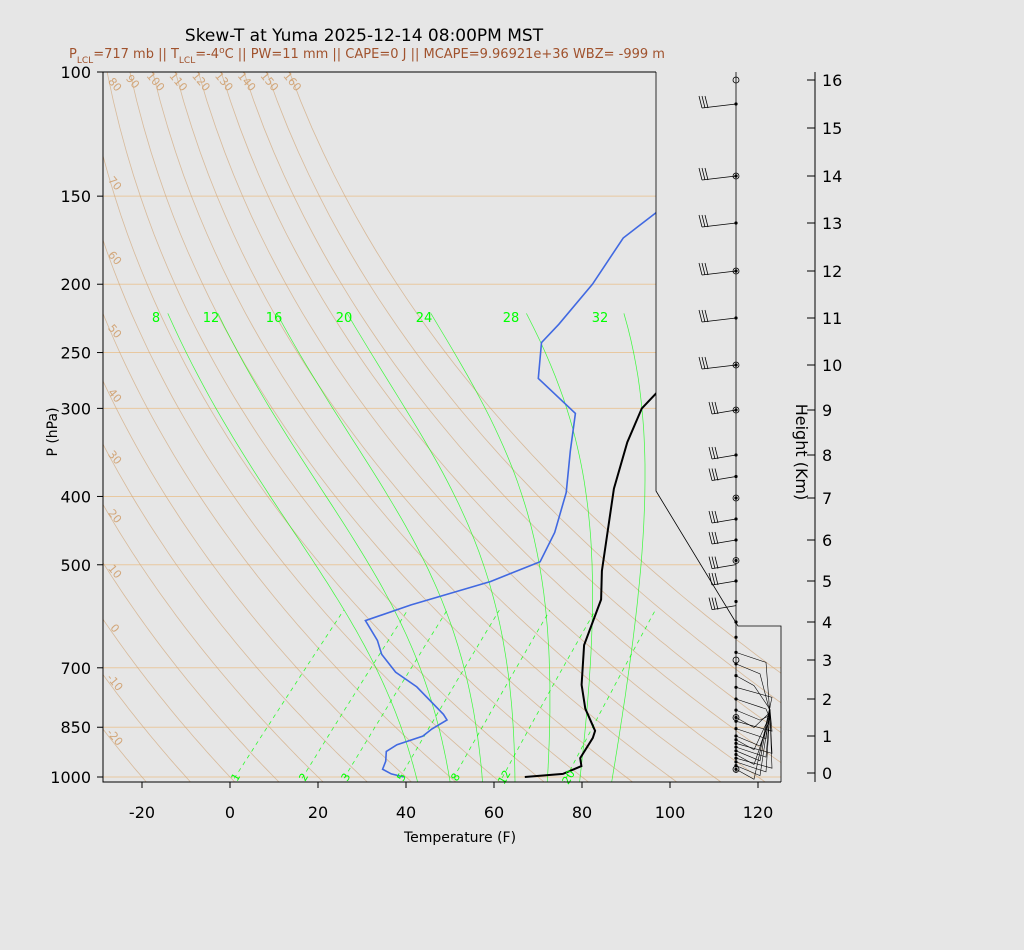 This screenshot has height=950, width=1024. Describe the element at coordinates (832, 318) in the screenshot. I see `height-tick-label-11: 11` at that location.